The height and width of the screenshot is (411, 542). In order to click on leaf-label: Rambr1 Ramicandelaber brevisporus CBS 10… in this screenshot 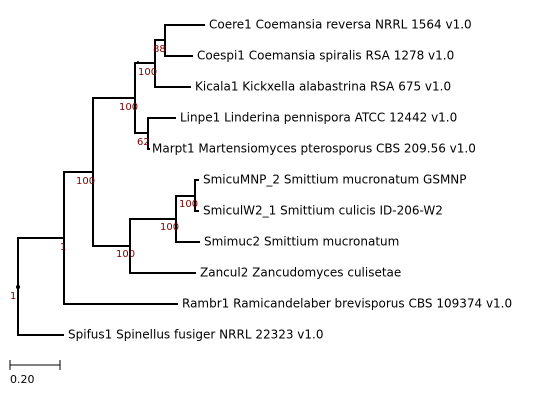, I will do `click(347, 304)`.